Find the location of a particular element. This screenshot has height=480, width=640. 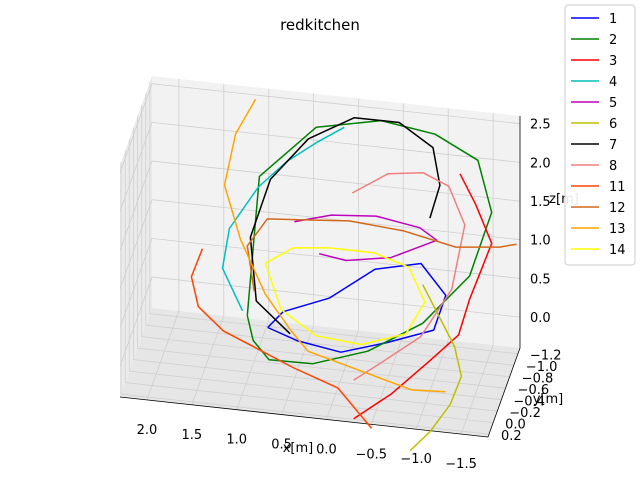

z-tick-label: 0.0 is located at coordinates (540, 318).